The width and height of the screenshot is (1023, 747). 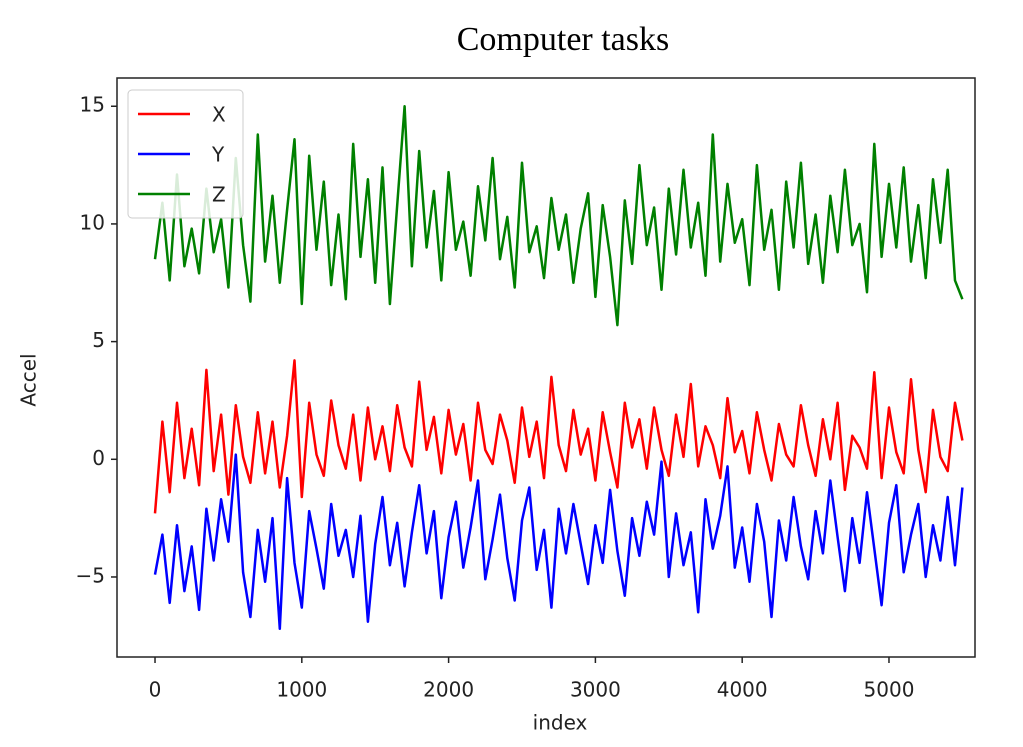 What do you see at coordinates (92, 222) in the screenshot?
I see `y-tick-label: 10` at bounding box center [92, 222].